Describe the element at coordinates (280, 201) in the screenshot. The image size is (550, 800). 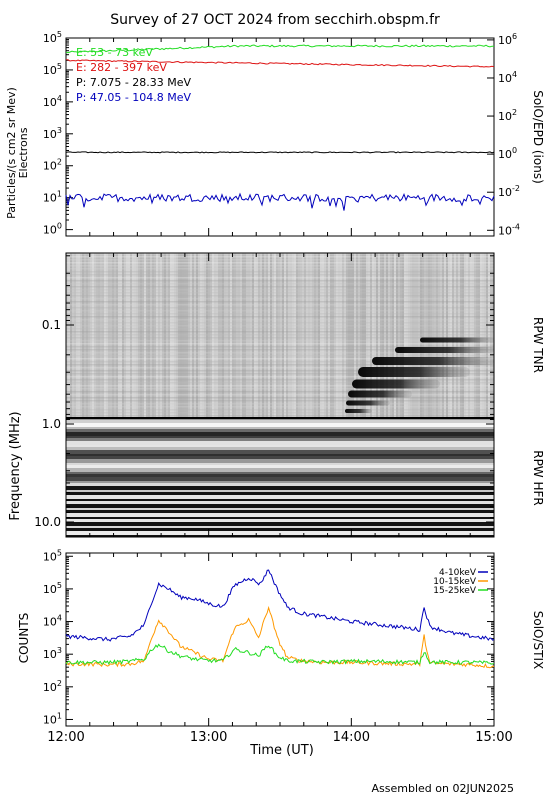
I see `epd-series-line` at that location.